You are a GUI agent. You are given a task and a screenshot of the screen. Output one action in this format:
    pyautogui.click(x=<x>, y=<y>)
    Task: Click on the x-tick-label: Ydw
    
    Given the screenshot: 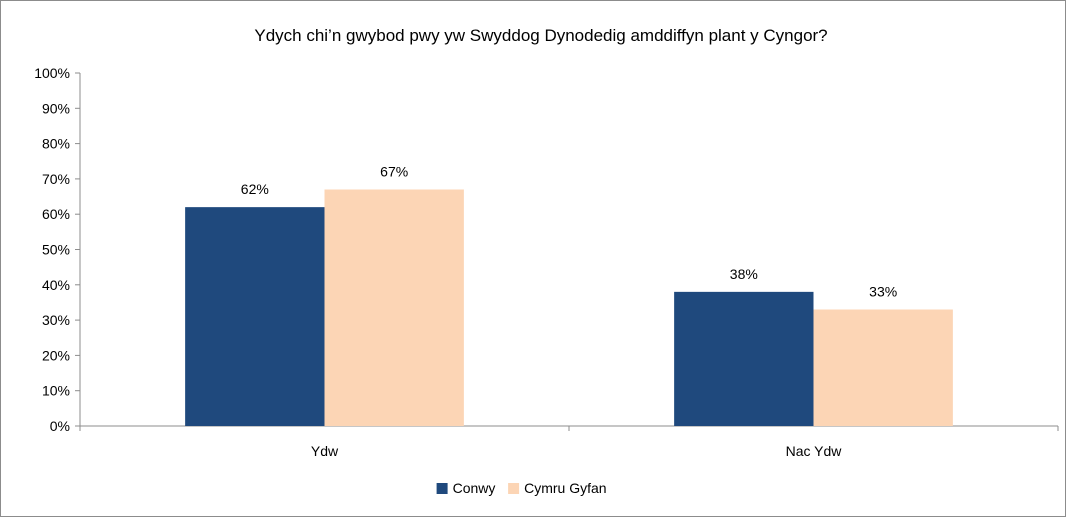 What is the action you would take?
    pyautogui.click(x=325, y=451)
    